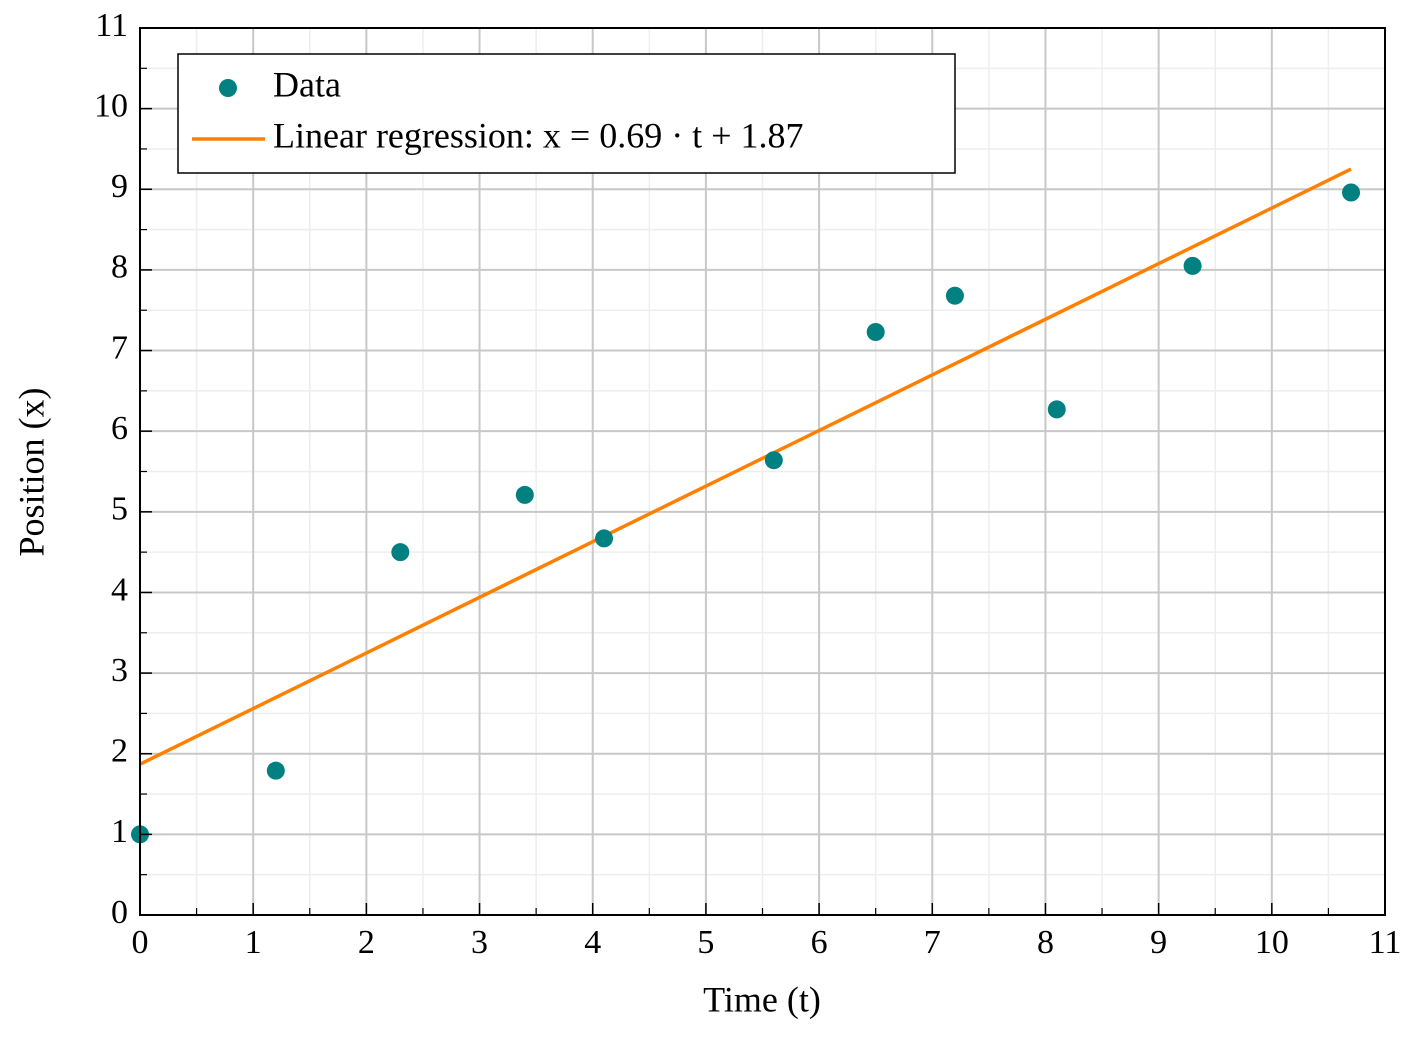 The height and width of the screenshot is (1045, 1420). Describe the element at coordinates (1272, 942) in the screenshot. I see `x-tick-label: 10` at that location.